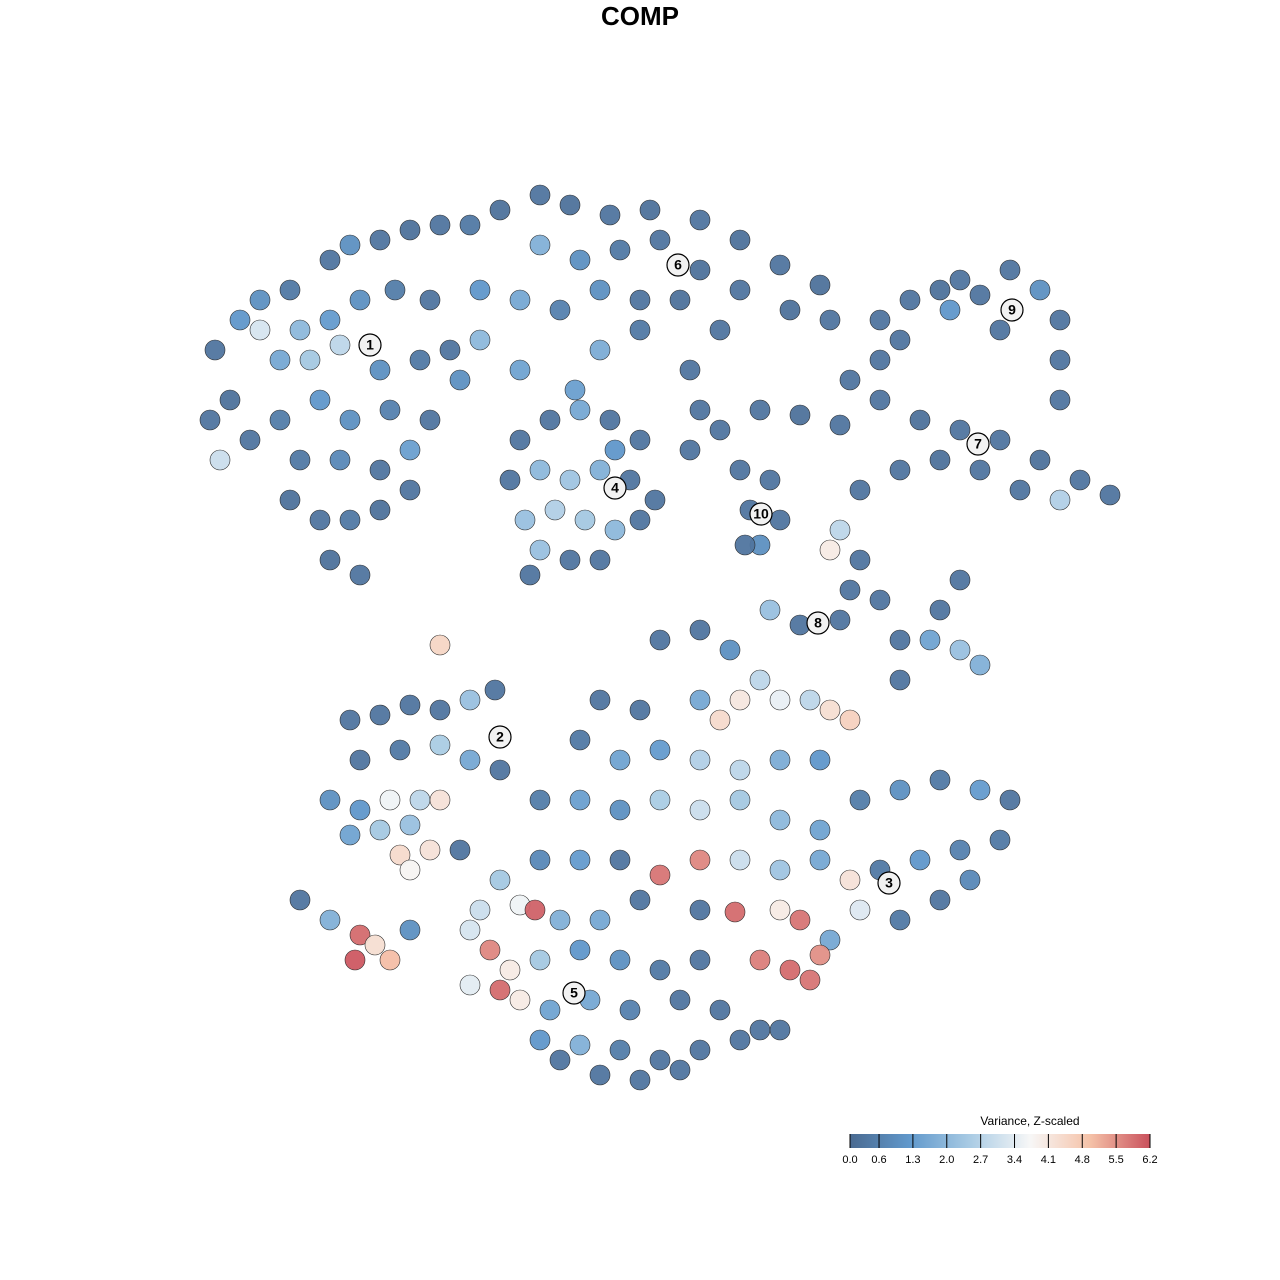 The height and width of the screenshot is (1280, 1280). Describe the element at coordinates (1012, 310) in the screenshot. I see `cluster-label: 9` at that location.